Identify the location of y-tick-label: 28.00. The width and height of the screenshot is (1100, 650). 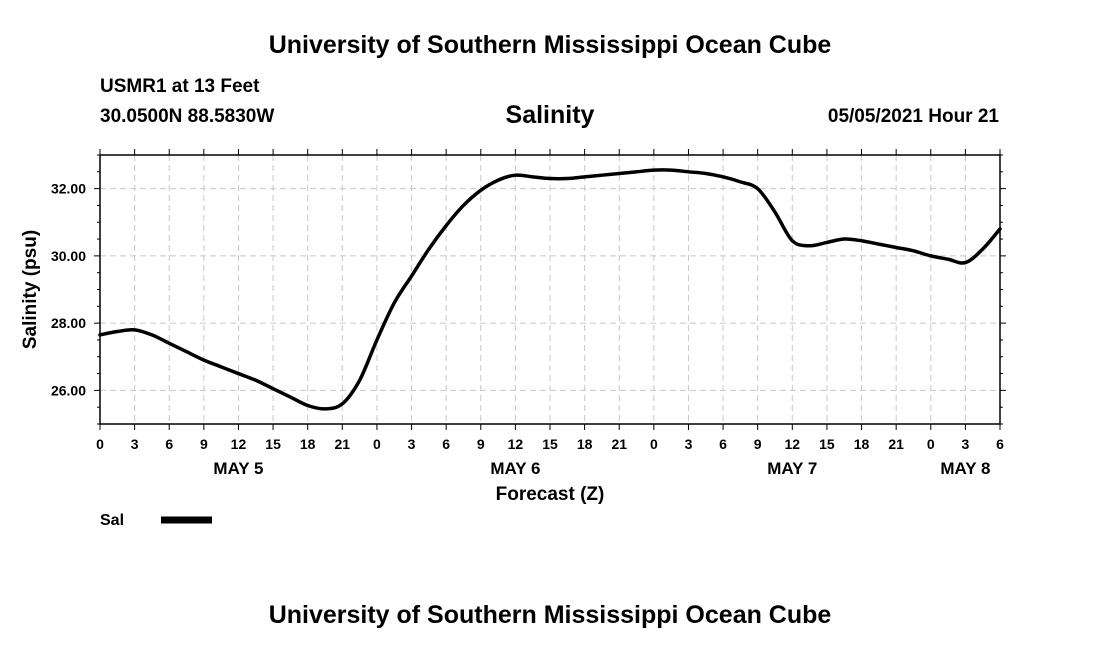
(68, 323).